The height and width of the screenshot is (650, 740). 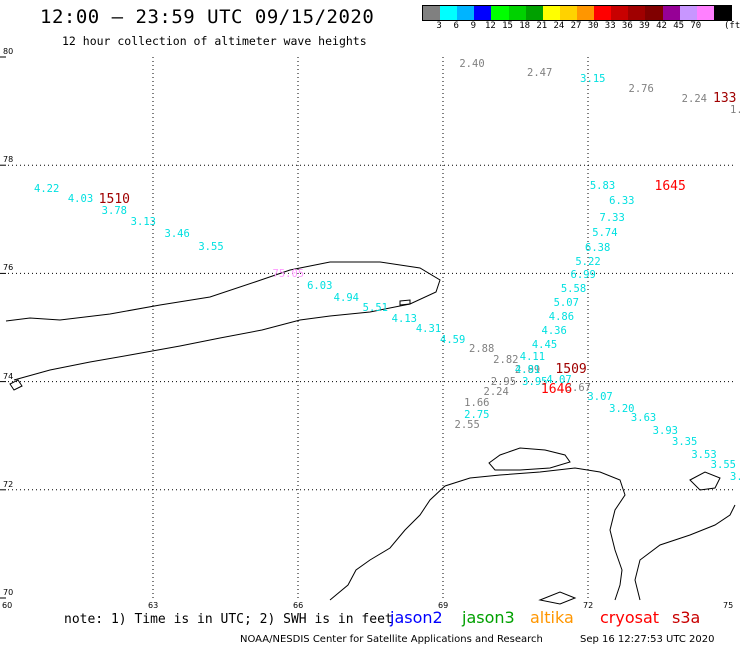 What do you see at coordinates (177, 233) in the screenshot?
I see `wave-height-label: 3.46` at bounding box center [177, 233].